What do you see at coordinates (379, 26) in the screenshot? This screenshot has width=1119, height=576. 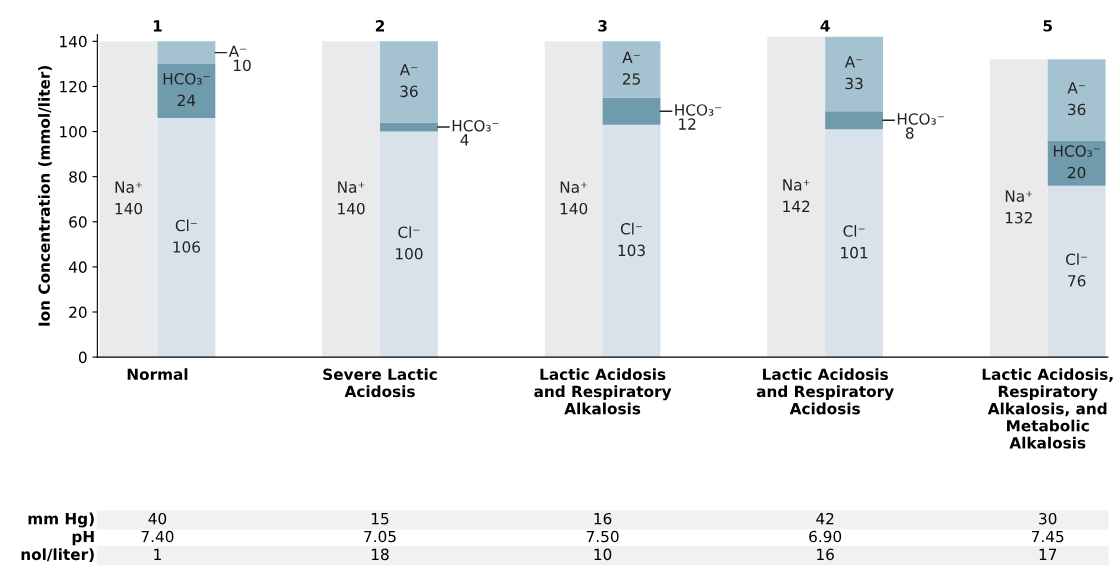 I see `text: 2` at bounding box center [379, 26].